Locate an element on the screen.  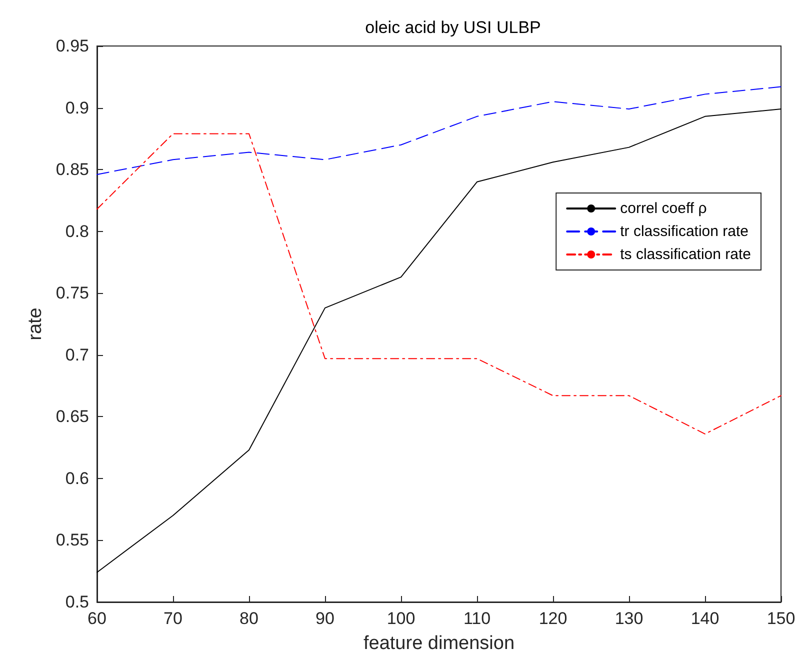
x-tick-label: 130 is located at coordinates (629, 618).